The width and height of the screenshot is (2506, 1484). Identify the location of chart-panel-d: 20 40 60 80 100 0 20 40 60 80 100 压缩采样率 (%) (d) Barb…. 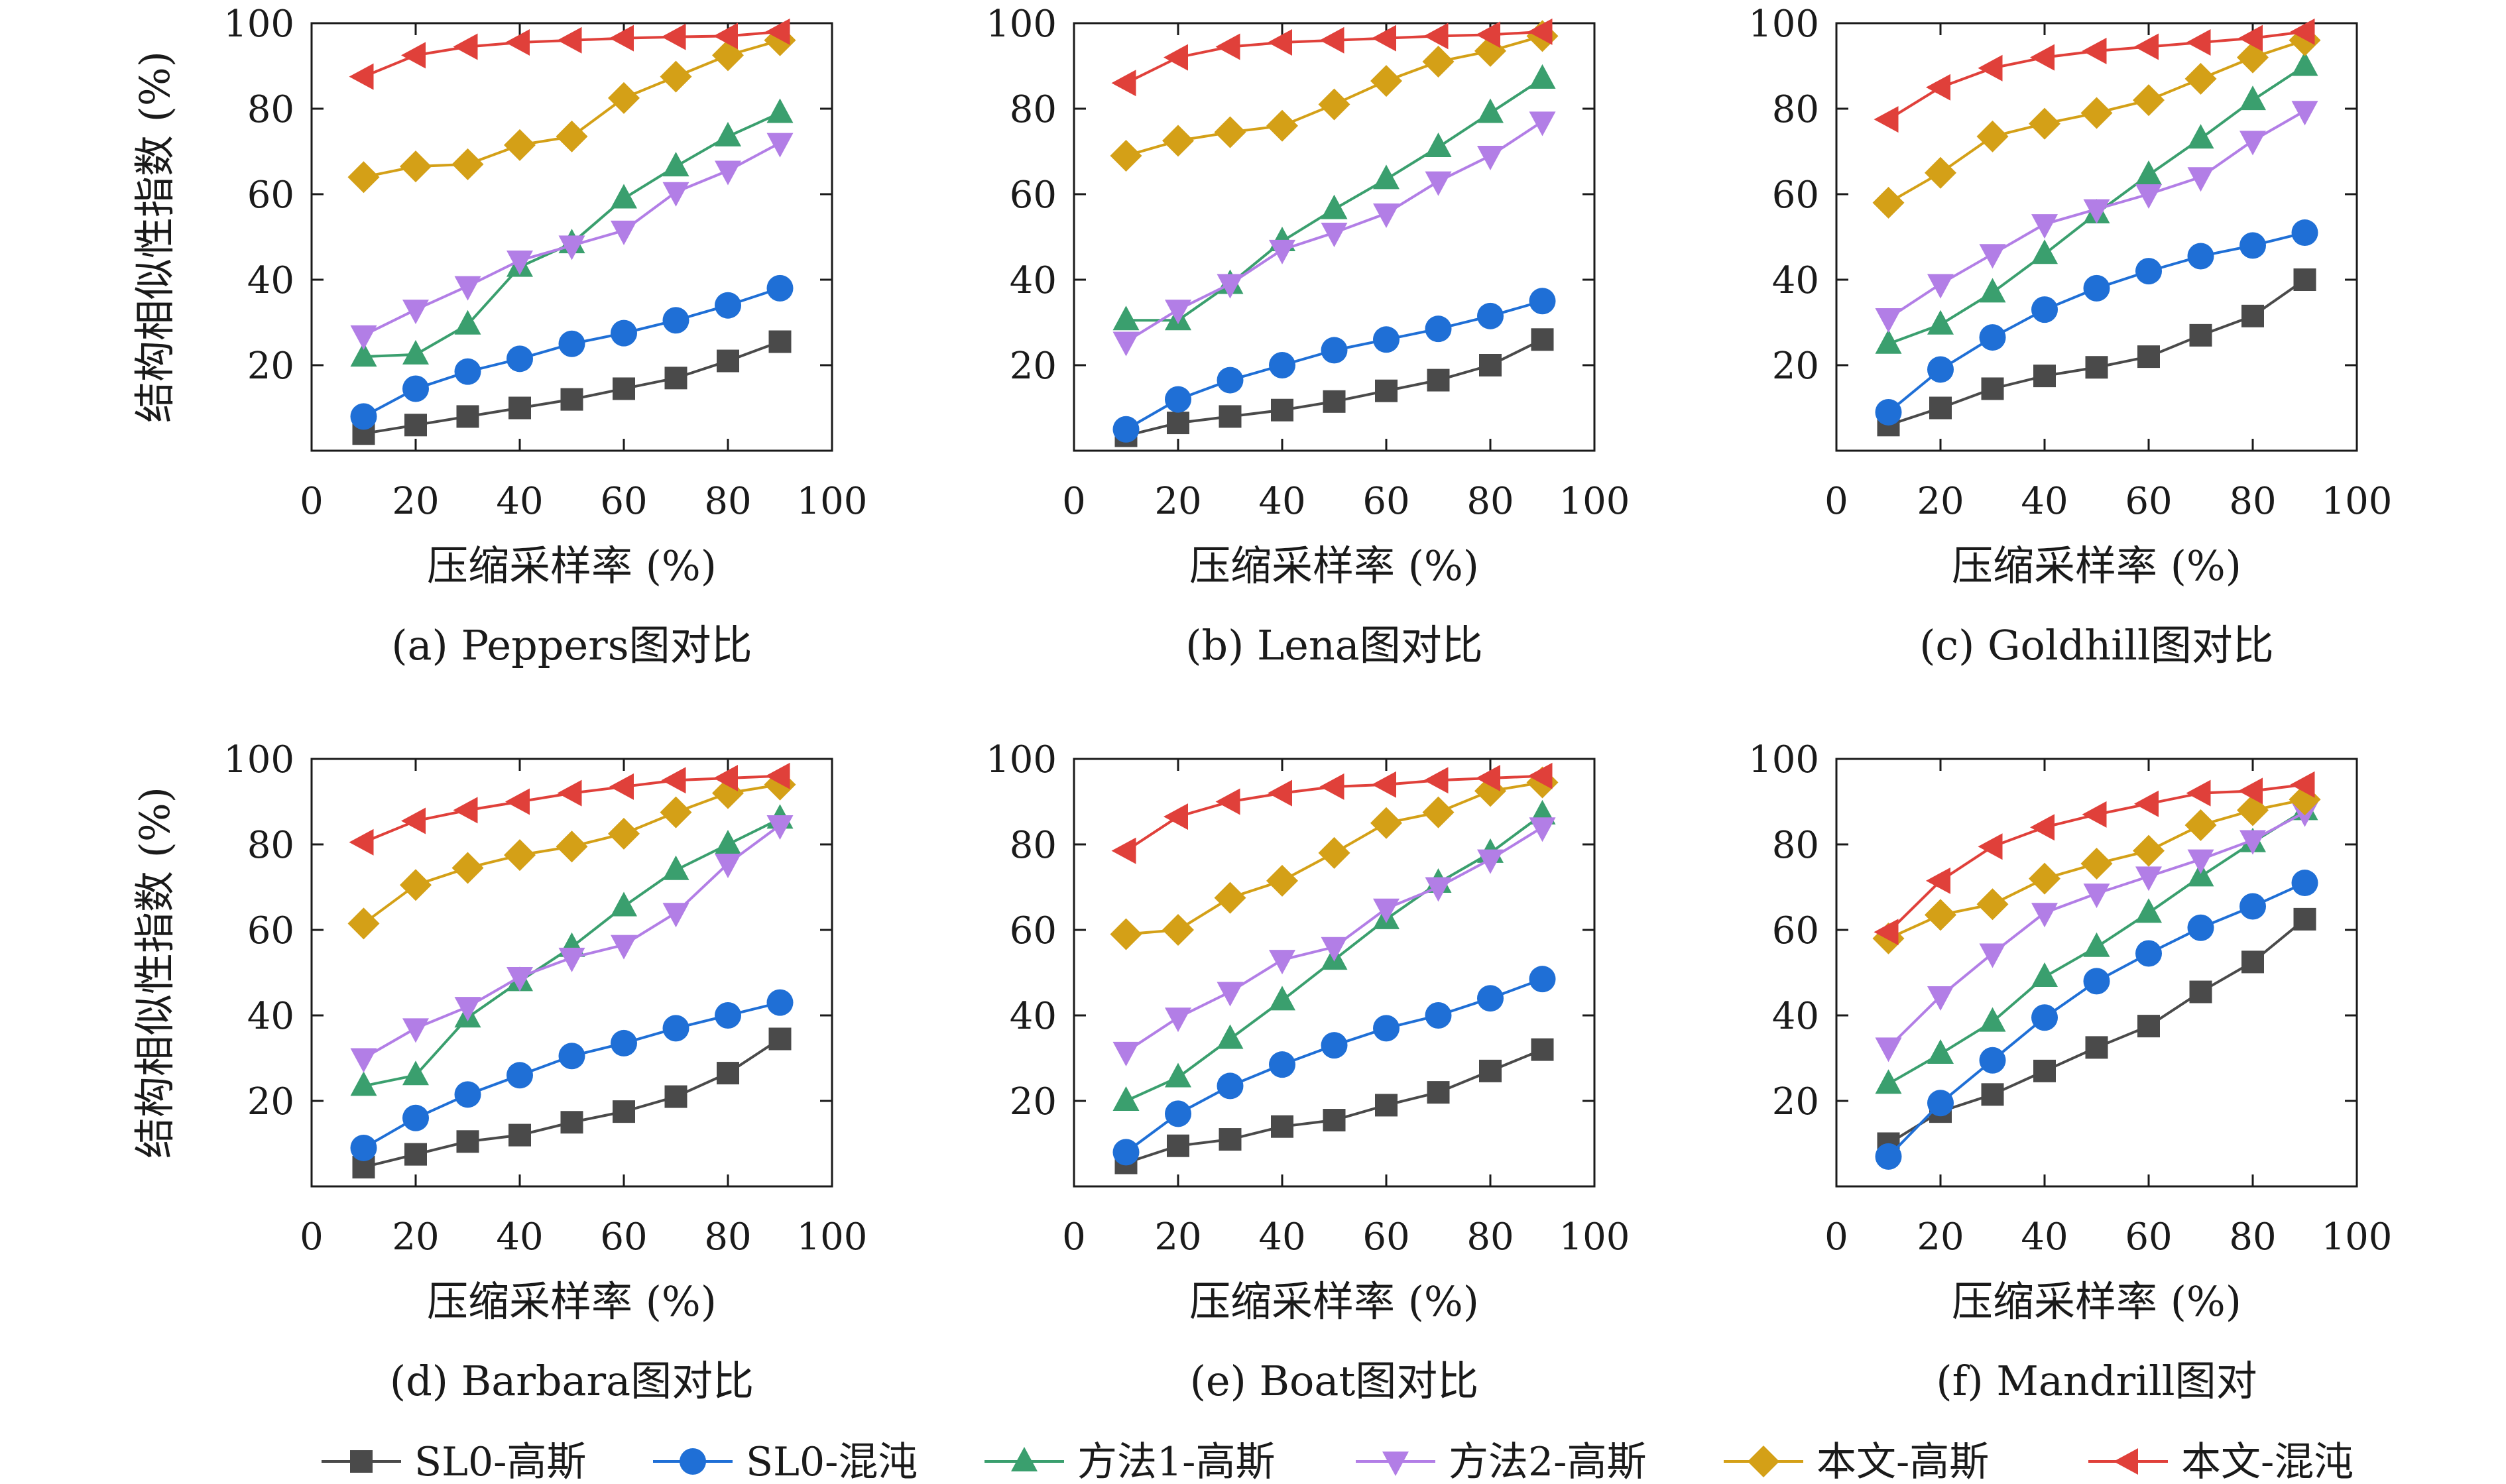
(499, 1071).